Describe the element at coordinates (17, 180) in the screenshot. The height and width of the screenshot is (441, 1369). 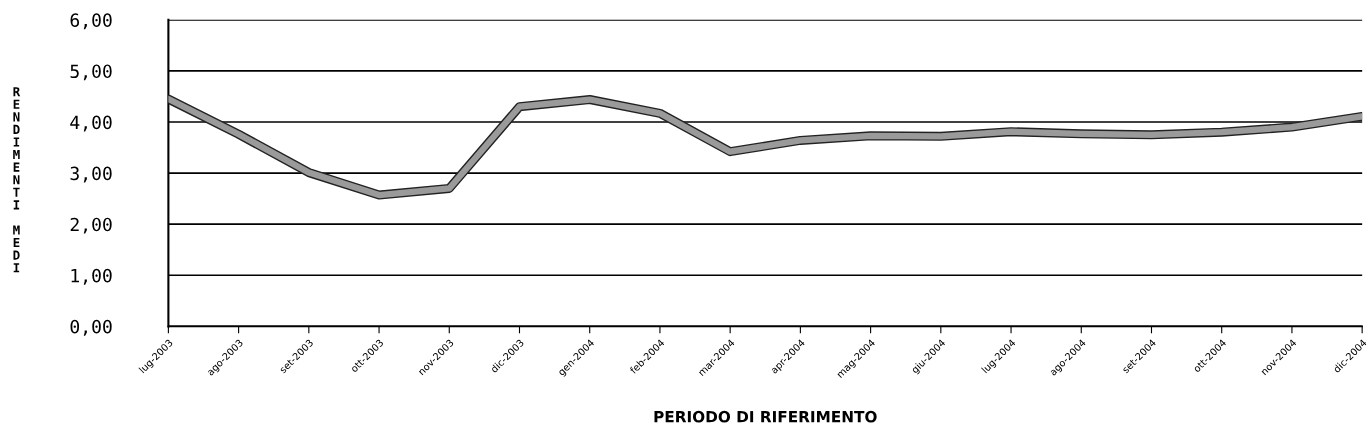
I see `text: RENDIMENTI MEDI` at that location.